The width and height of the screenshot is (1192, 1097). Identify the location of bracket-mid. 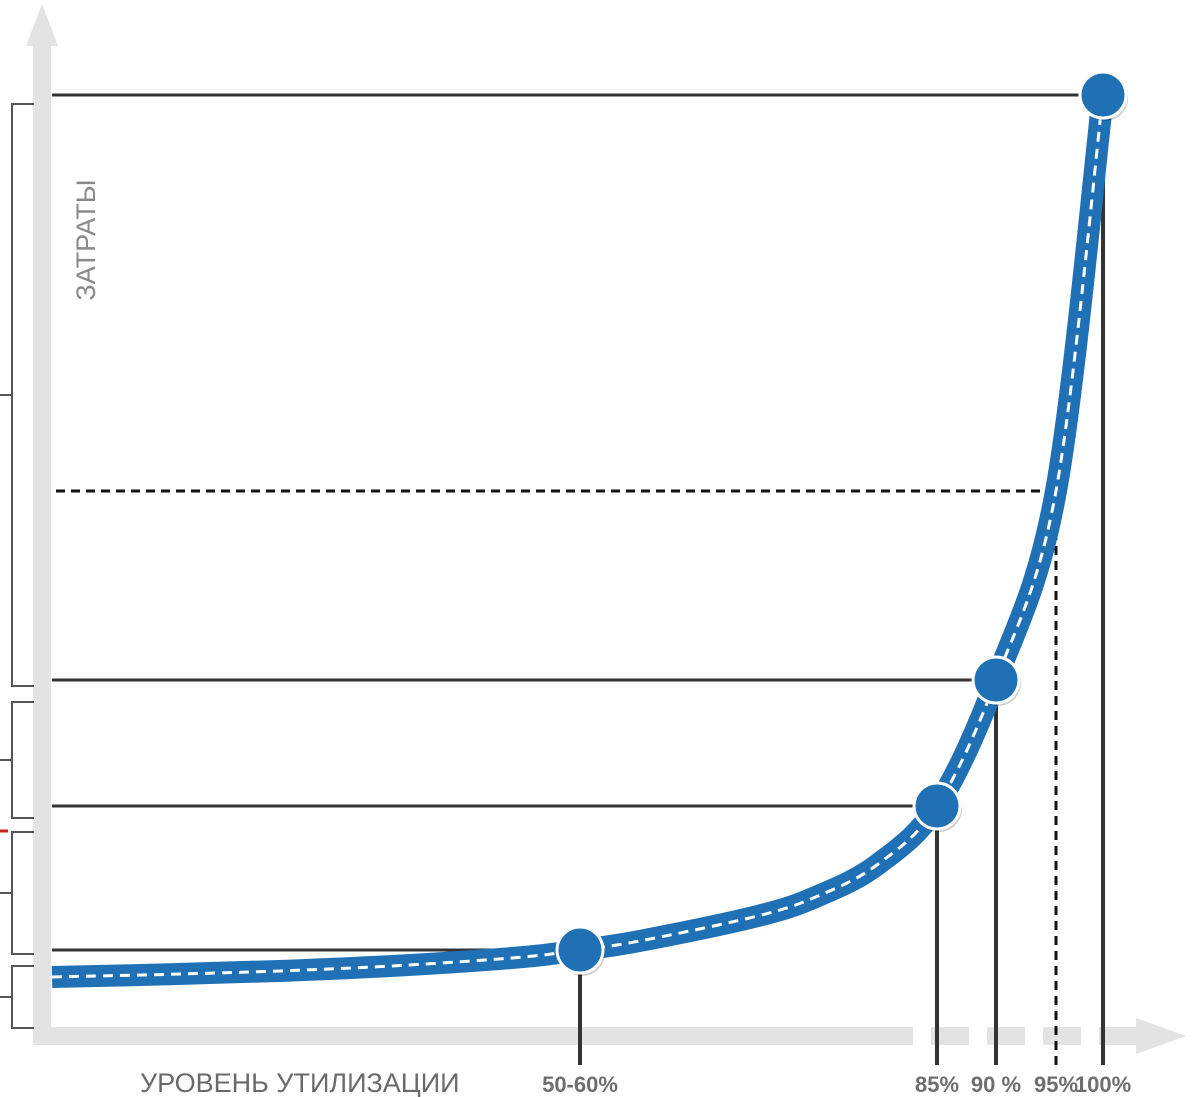
(22, 760).